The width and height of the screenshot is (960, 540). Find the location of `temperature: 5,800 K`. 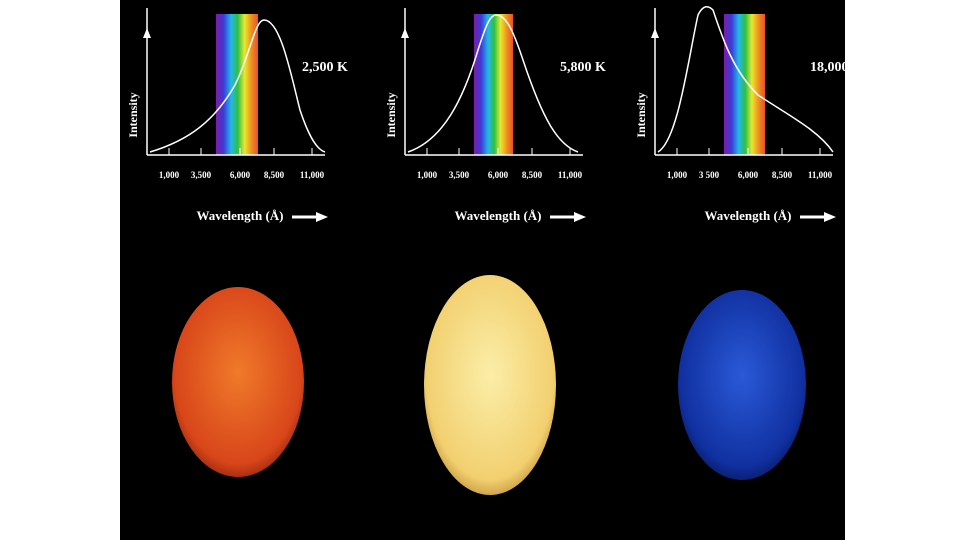

temperature: 5,800 K is located at coordinates (583, 67).